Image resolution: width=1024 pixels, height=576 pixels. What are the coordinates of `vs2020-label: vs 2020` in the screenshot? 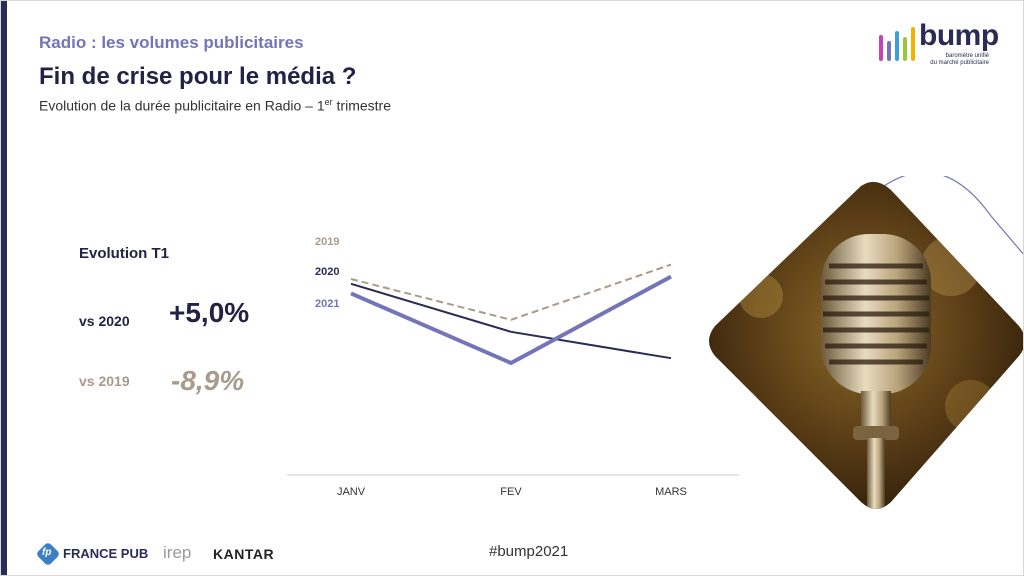 It's located at (104, 321).